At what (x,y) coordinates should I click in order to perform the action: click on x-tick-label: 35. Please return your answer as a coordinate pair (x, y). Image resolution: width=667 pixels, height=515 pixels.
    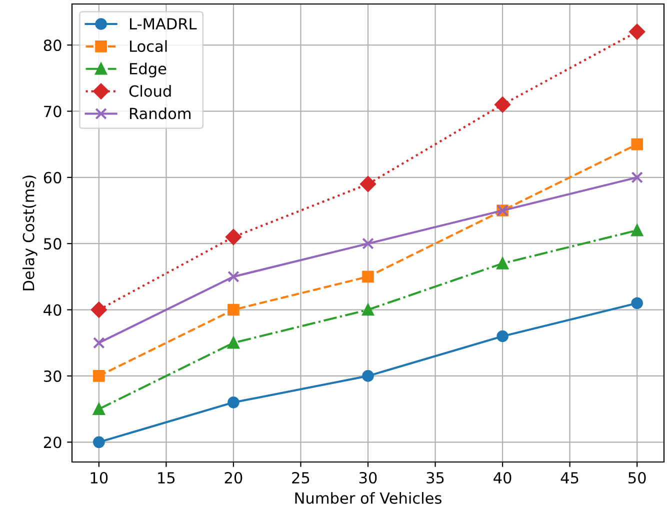
    Looking at the image, I should click on (435, 478).